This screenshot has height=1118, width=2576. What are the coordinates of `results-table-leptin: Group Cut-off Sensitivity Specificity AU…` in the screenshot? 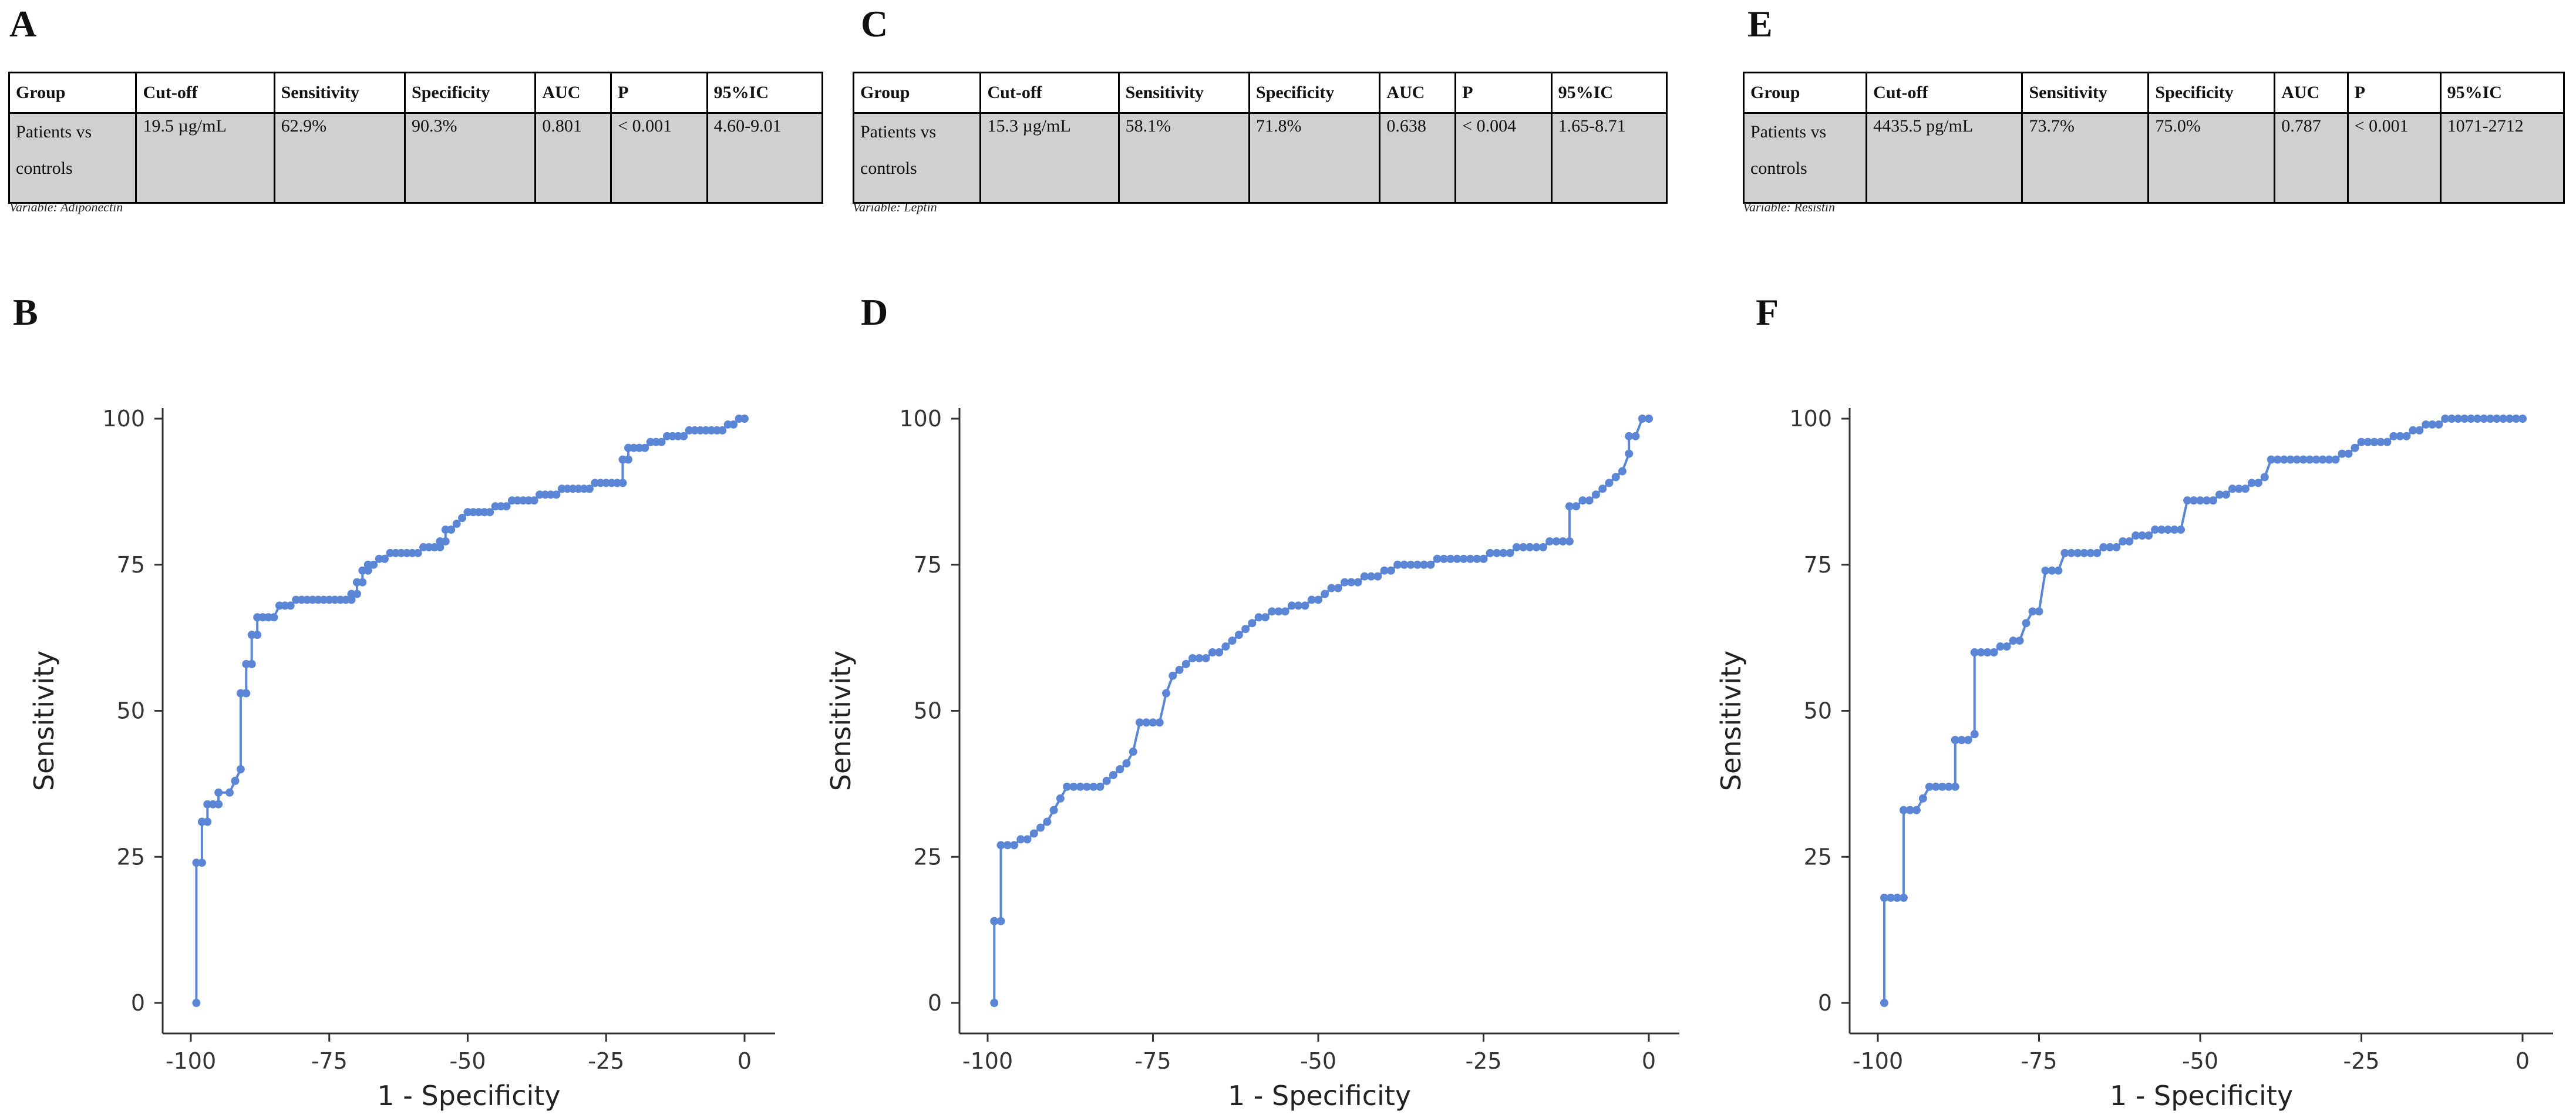 It's located at (1260, 138).